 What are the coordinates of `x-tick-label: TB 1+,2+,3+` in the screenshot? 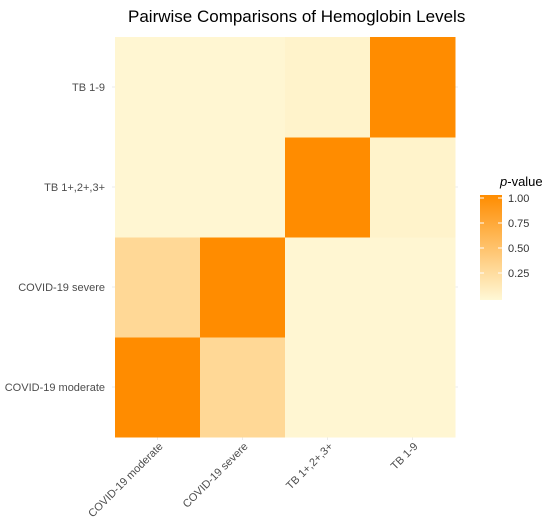 It's located at (310, 467).